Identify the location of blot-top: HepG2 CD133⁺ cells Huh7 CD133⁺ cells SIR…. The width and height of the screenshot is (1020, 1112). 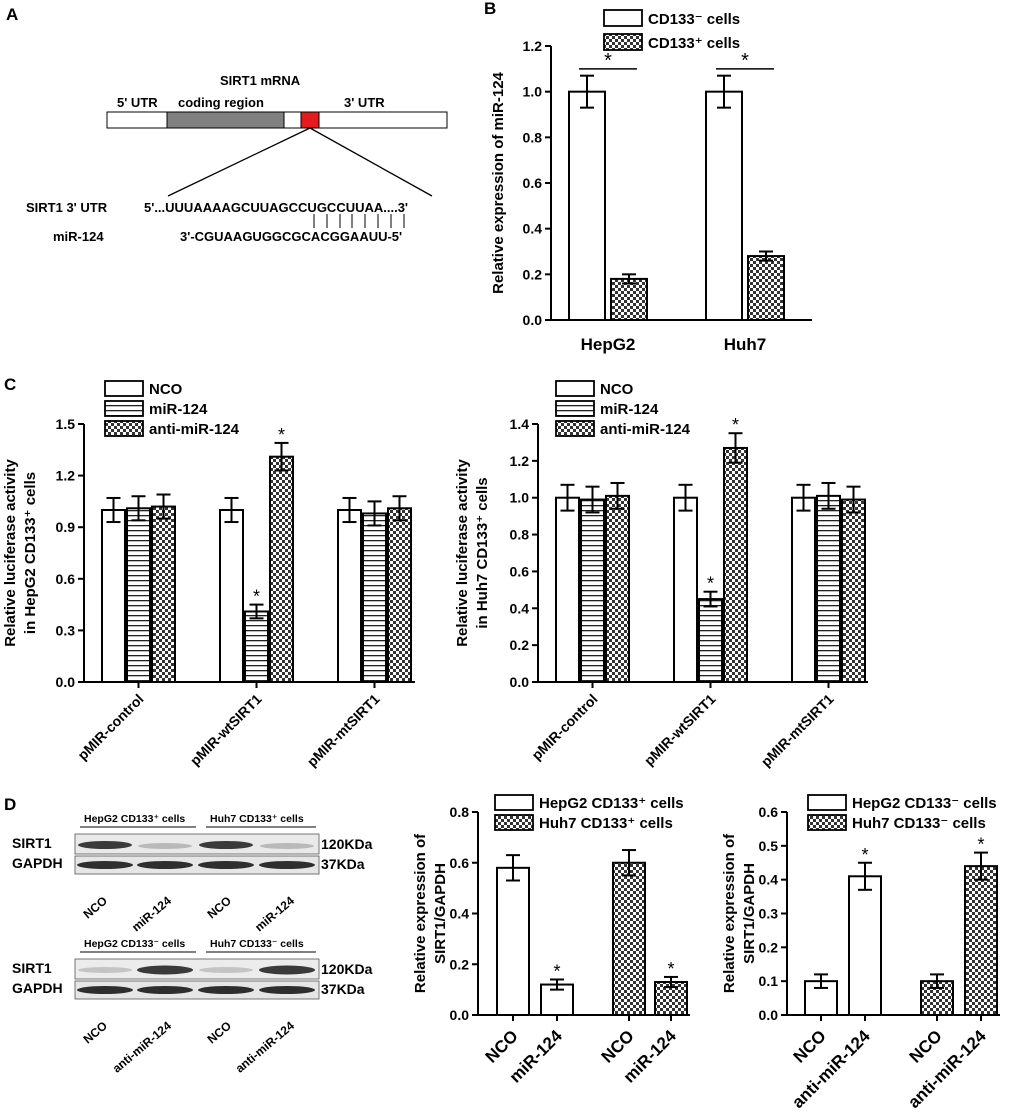
(192, 873).